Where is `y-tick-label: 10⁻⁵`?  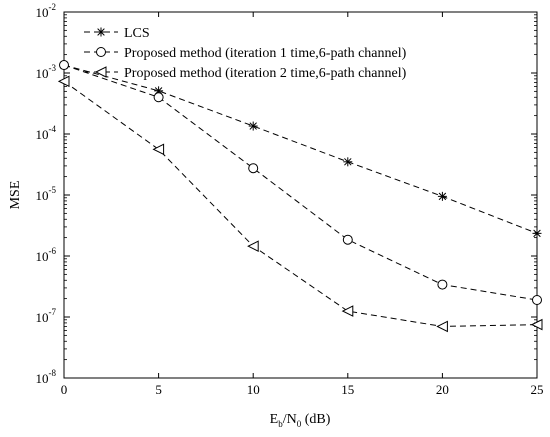 y-tick-label: 10⁻⁵ is located at coordinates (46, 194).